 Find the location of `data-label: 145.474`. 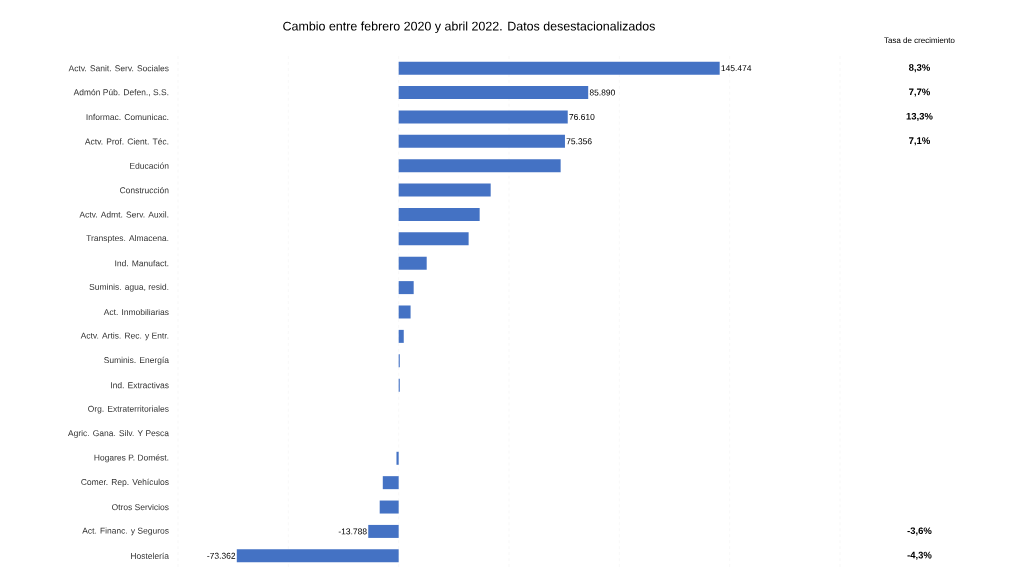

data-label: 145.474 is located at coordinates (736, 68).